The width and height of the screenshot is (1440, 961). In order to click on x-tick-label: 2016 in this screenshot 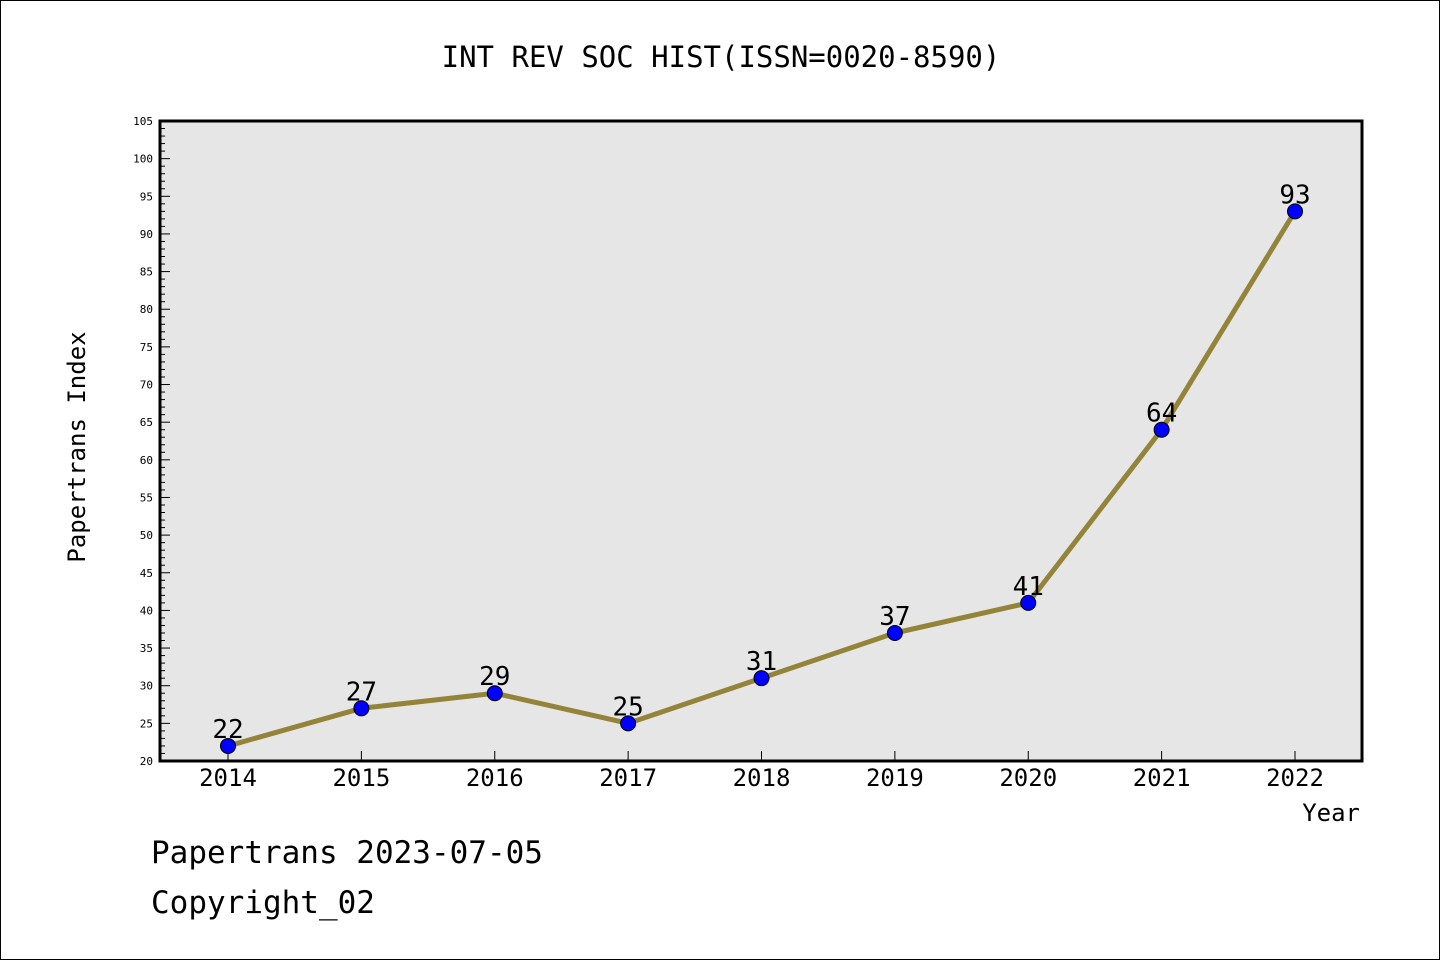, I will do `click(495, 778)`.